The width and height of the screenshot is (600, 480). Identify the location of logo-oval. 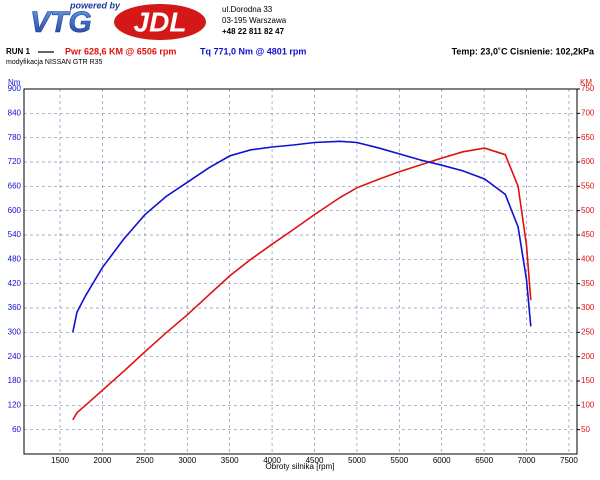
(160, 22).